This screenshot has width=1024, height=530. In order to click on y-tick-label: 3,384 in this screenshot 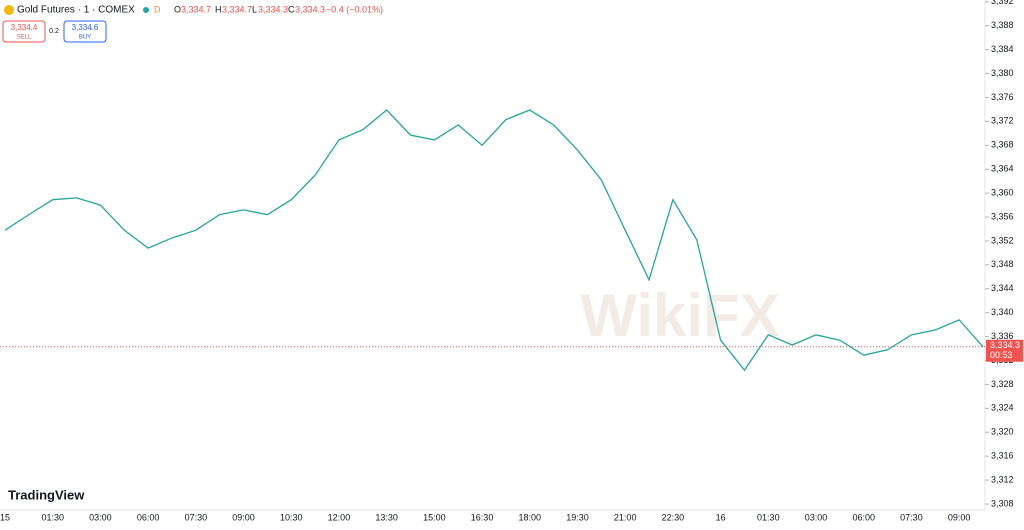, I will do `click(1002, 49)`.